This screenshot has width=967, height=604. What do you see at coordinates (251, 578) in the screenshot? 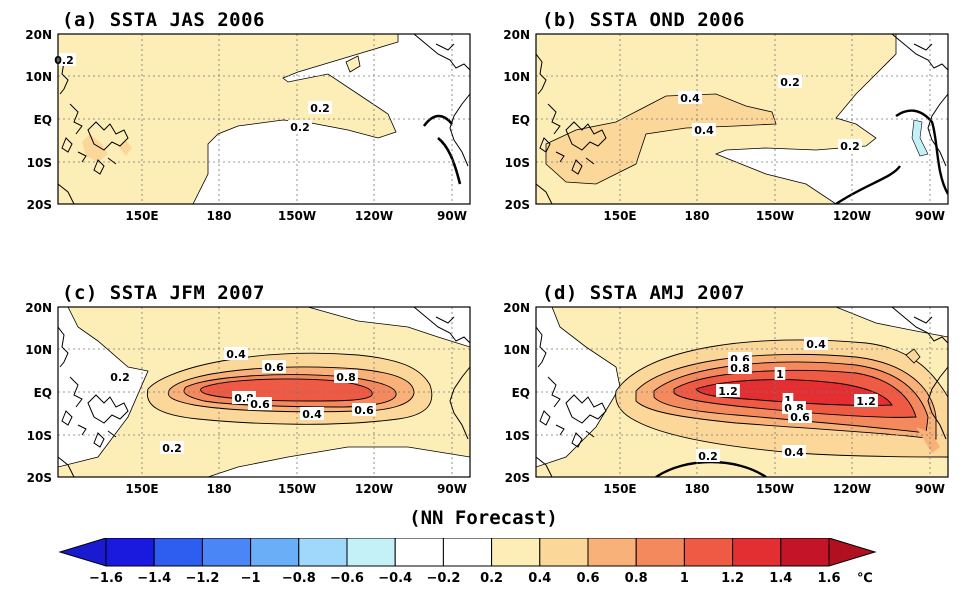
I see `colorbar-tick-label: −1` at bounding box center [251, 578].